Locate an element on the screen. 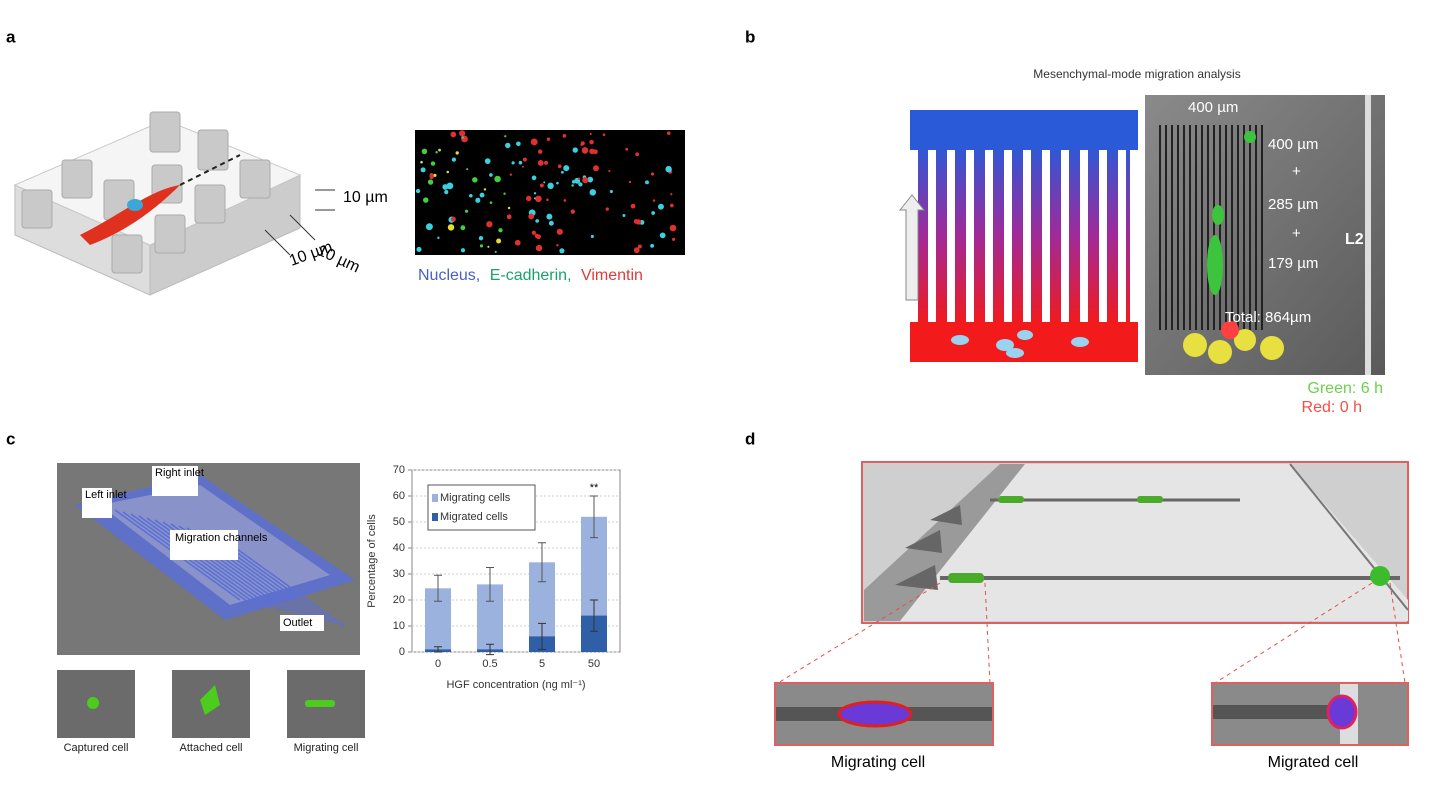 The width and height of the screenshot is (1442, 787). y-tick-label: 30 is located at coordinates (399, 574).